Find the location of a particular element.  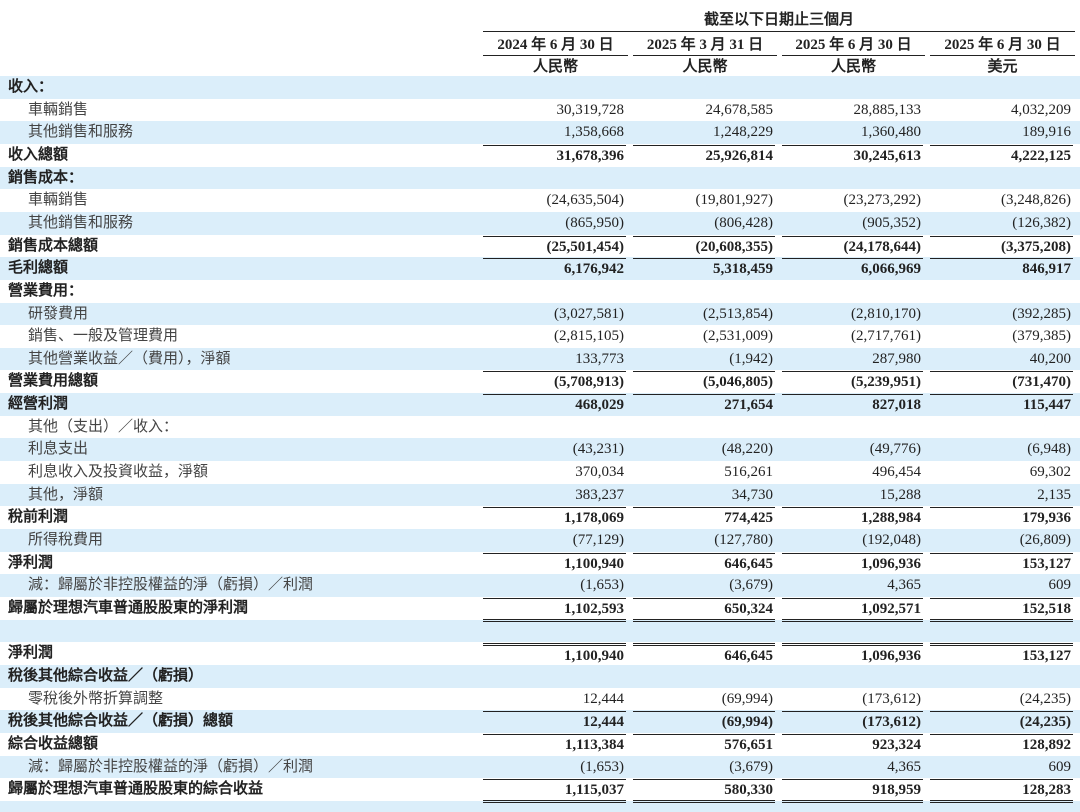

table-row: 淨利潤 1,100,940 646,645 1,096,936 153,127 is located at coordinates (540, 563).